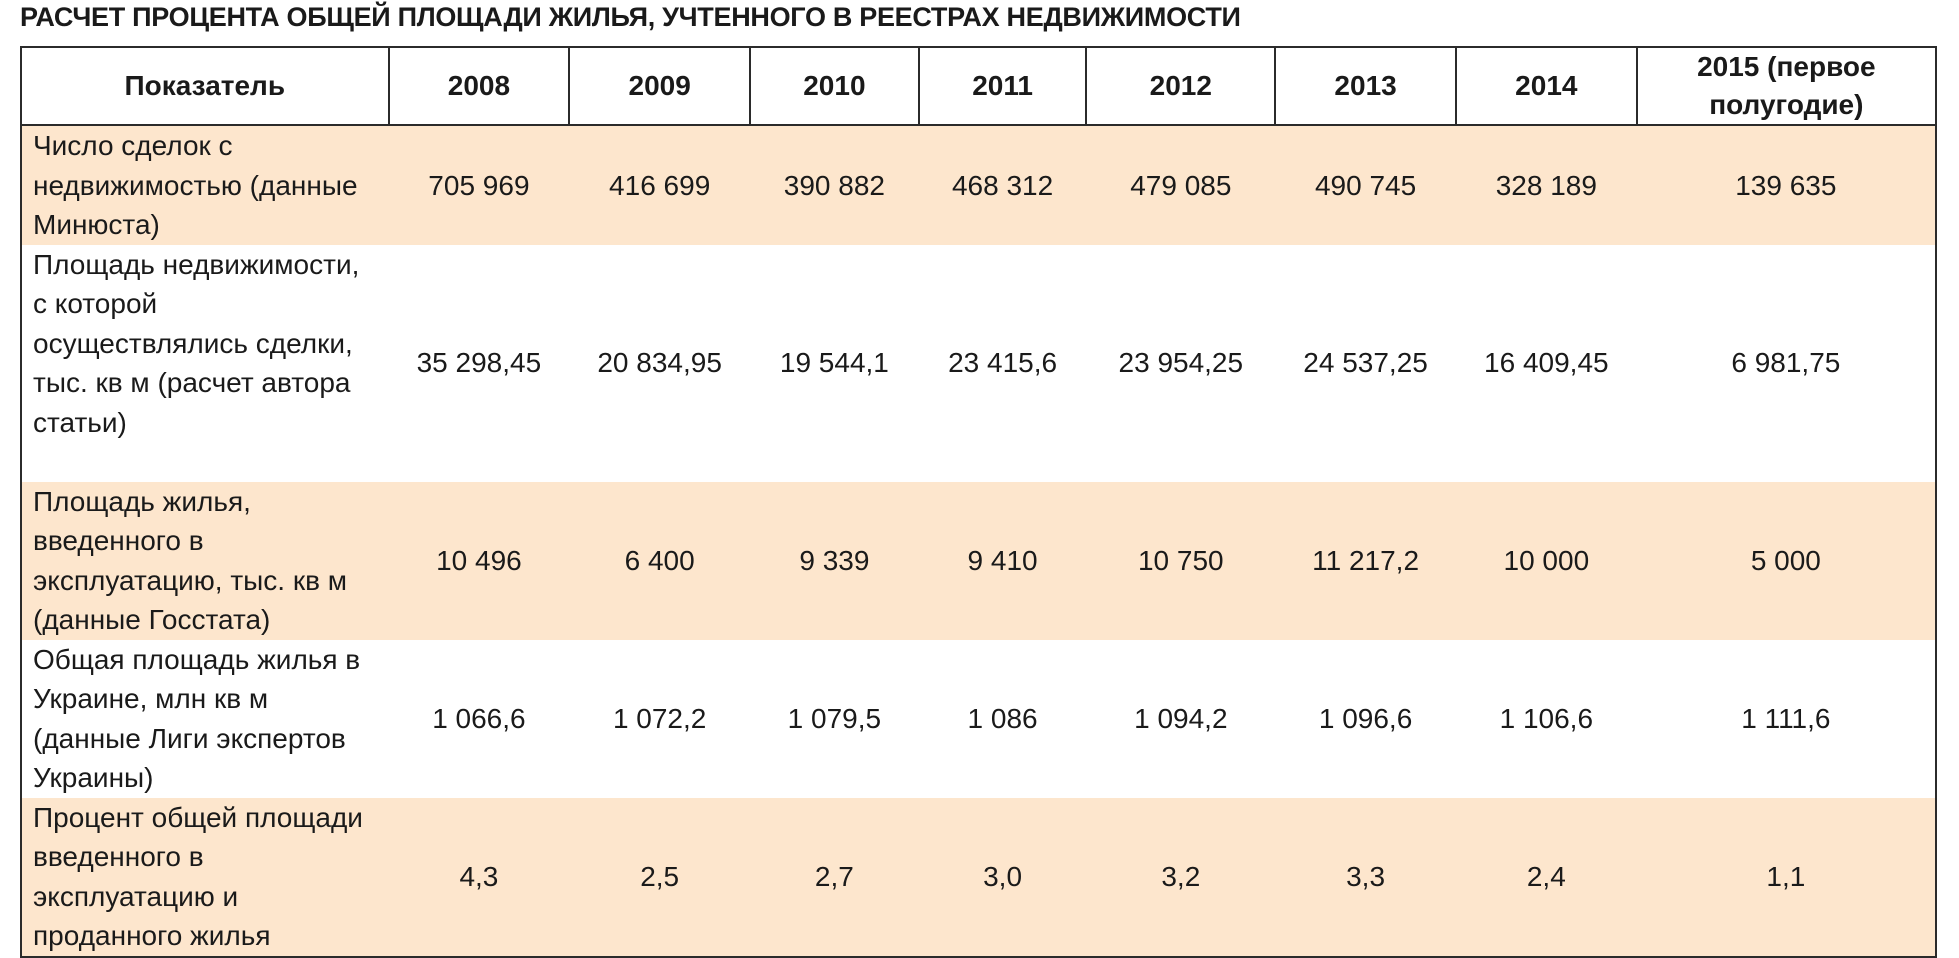  What do you see at coordinates (1002, 877) in the screenshot?
I see `table-cell: 3,0` at bounding box center [1002, 877].